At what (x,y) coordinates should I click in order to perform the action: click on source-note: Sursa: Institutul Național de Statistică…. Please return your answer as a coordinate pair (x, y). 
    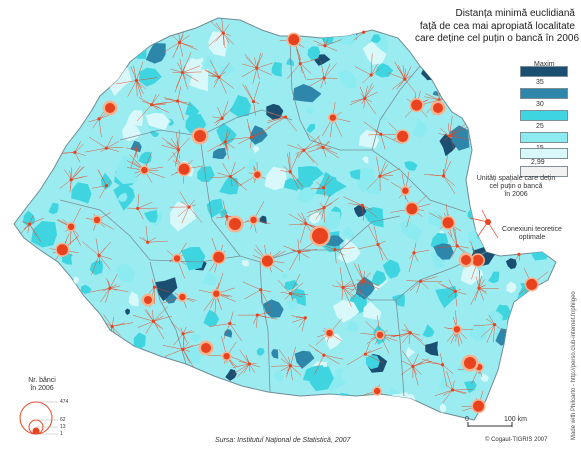
    Looking at the image, I should click on (283, 440).